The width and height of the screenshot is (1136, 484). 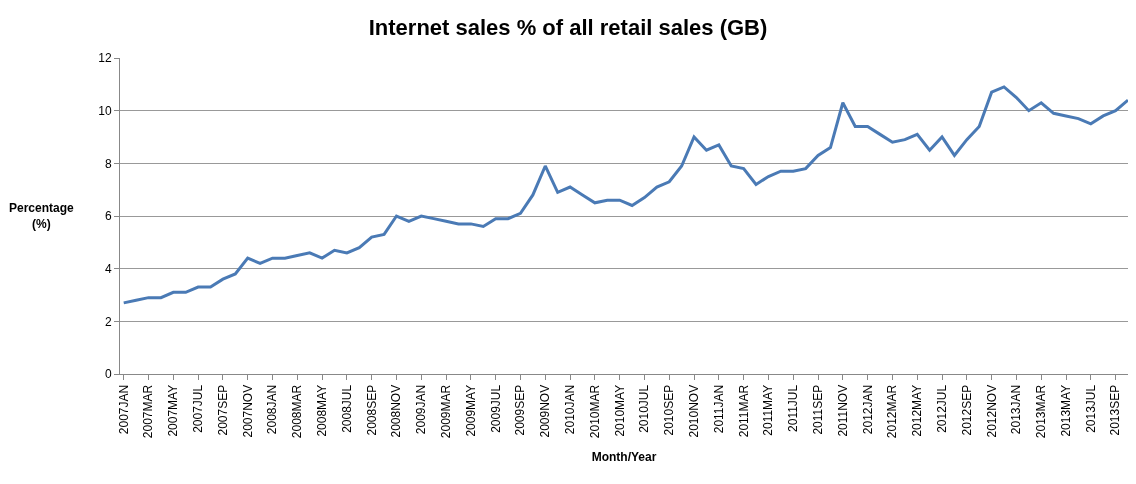 What do you see at coordinates (669, 410) in the screenshot?
I see `x-tick-label: 2010SEP` at bounding box center [669, 410].